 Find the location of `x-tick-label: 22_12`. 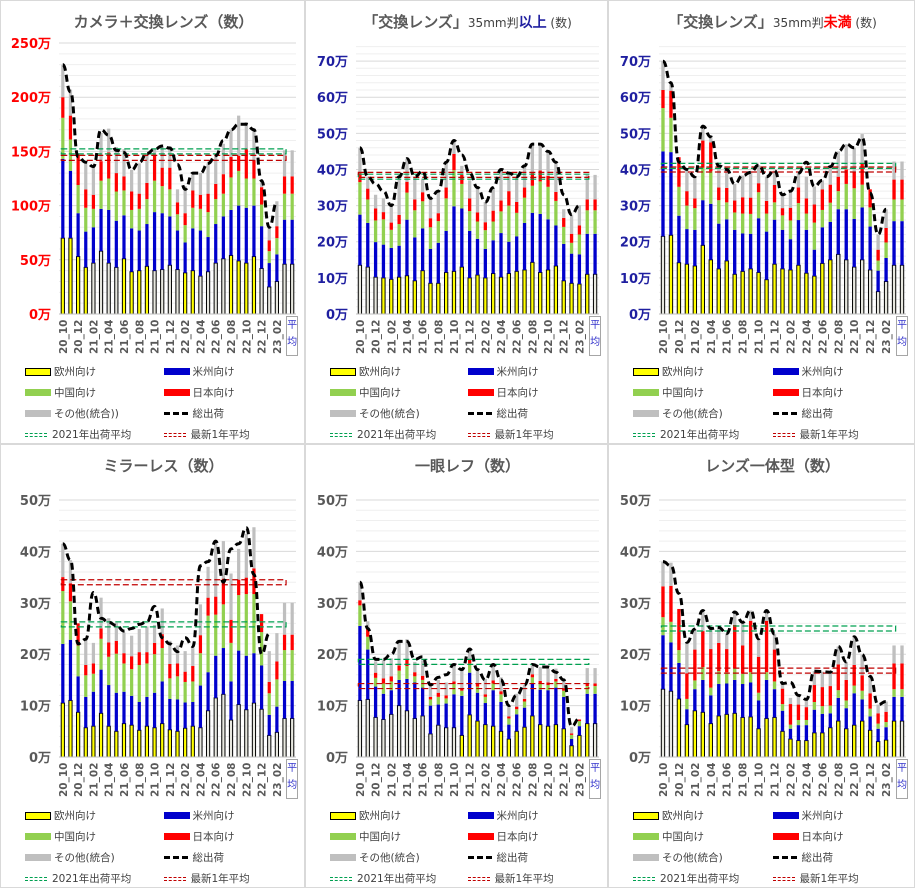

x-tick-label: 22_12 is located at coordinates (565, 780).